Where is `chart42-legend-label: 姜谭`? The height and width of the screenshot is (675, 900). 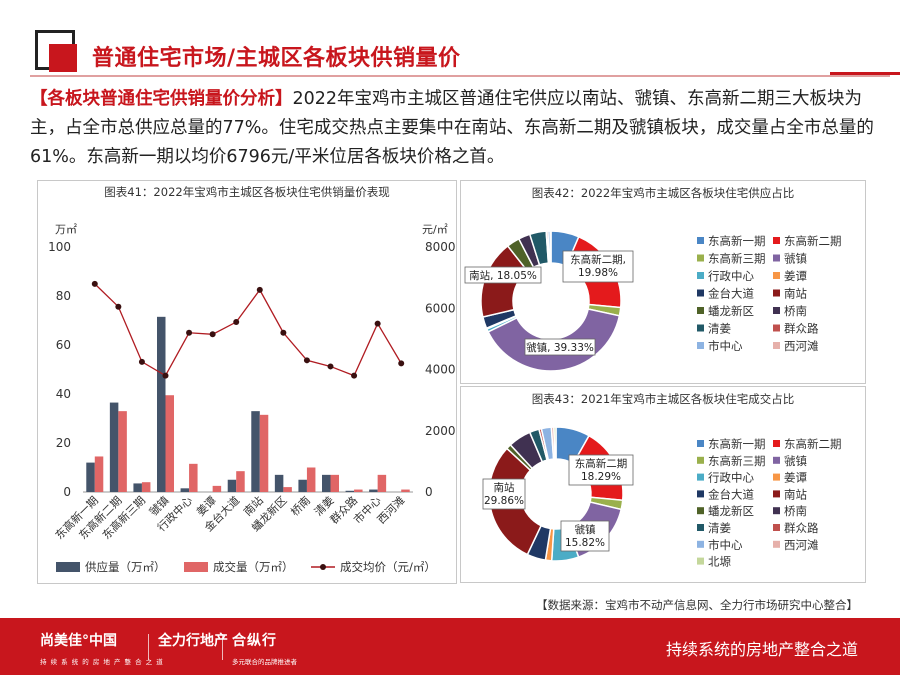 chart42-legend-label: 姜谭 is located at coordinates (795, 276).